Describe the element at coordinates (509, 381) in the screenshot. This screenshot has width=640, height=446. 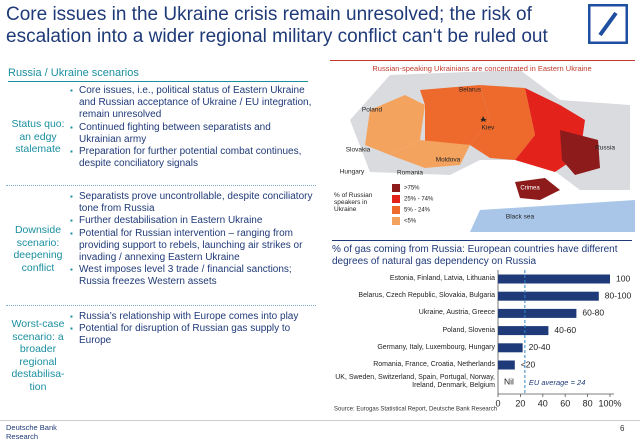
I see `value-label: Nil` at that location.